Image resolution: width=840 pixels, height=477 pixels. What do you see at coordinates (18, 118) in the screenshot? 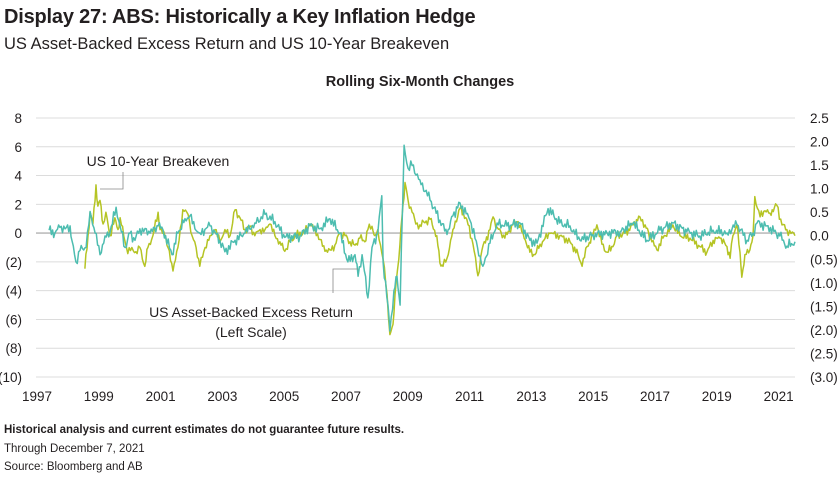
I see `left-axis-tick-label: 8` at bounding box center [18, 118].